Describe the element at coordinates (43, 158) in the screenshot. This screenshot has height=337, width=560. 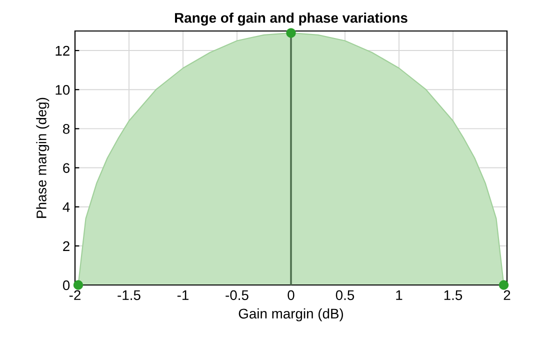
I see `y-axis-title: Phase margin (deg)` at that location.